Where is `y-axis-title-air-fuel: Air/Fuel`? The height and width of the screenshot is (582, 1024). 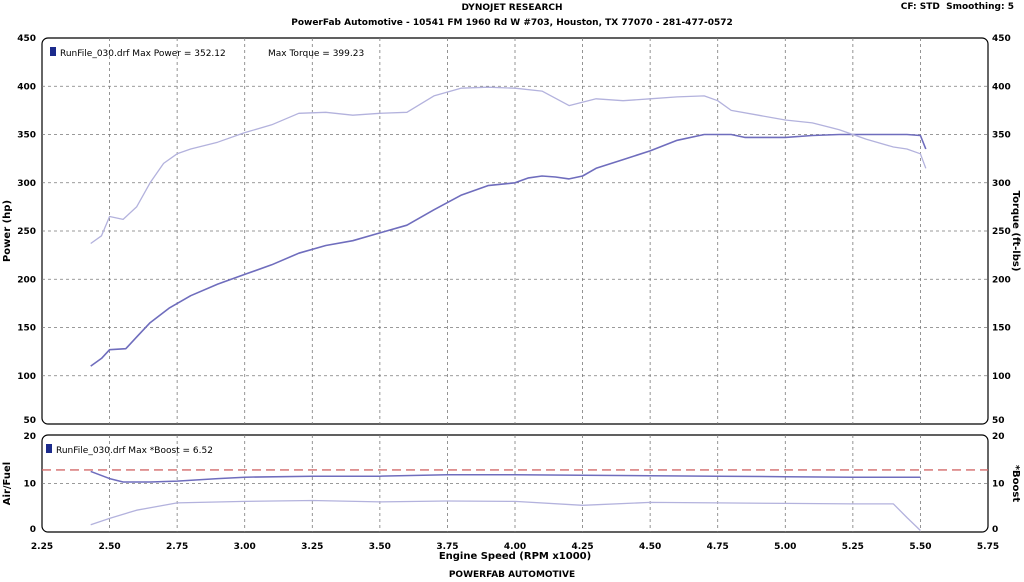
y-axis-title-air-fuel: Air/Fuel is located at coordinates (7, 483).